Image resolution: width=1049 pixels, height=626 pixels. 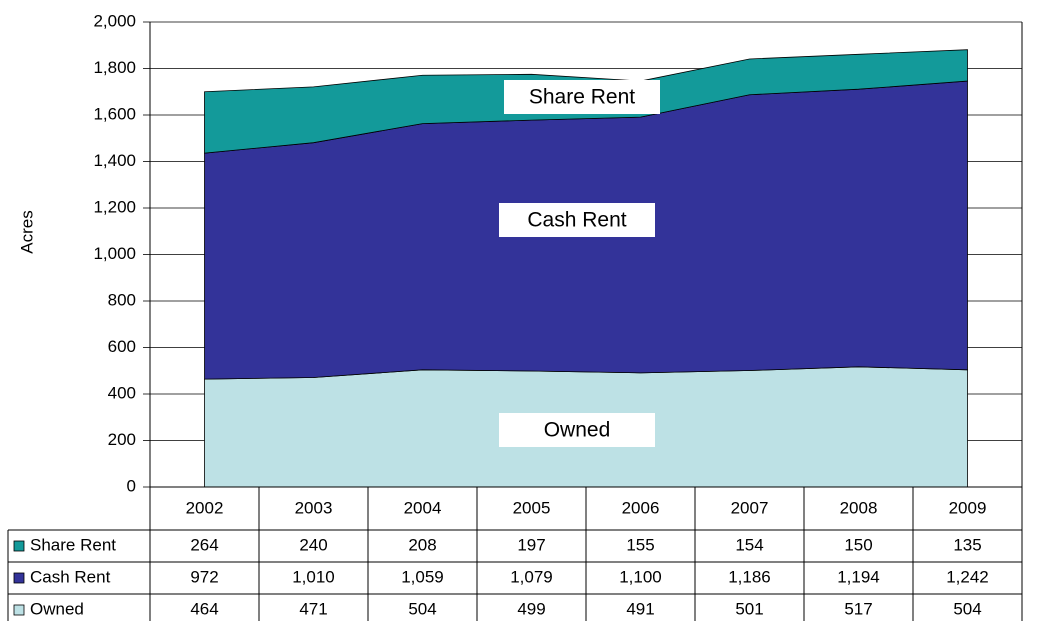 I want to click on table-value: 1,079, so click(x=531, y=576).